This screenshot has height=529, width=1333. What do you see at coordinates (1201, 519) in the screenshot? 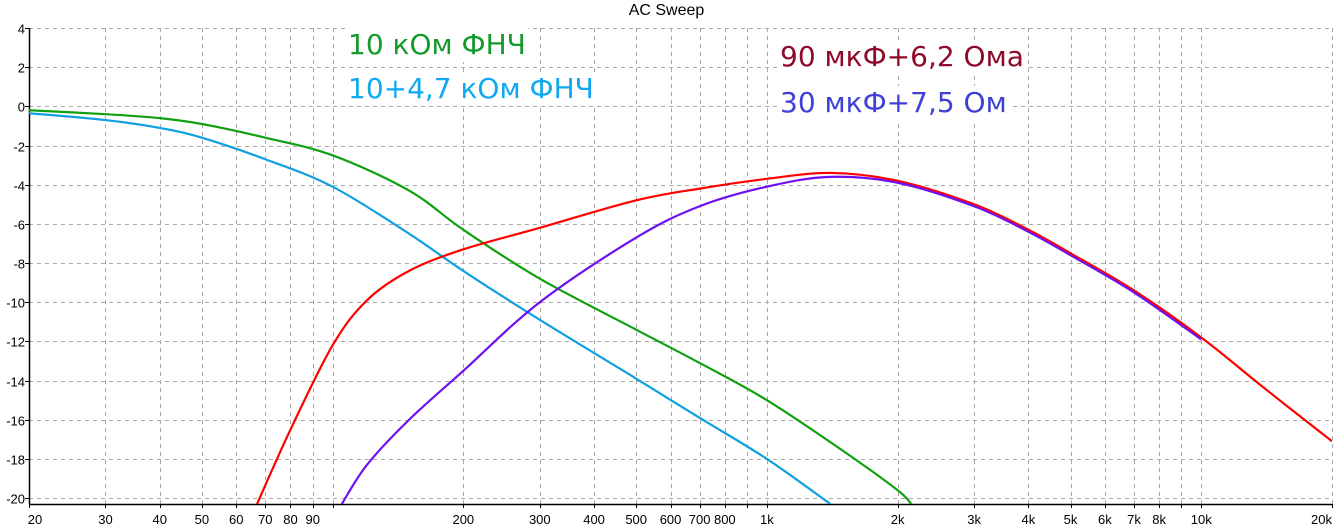
I see `x-tick-label: 10k` at bounding box center [1201, 519].